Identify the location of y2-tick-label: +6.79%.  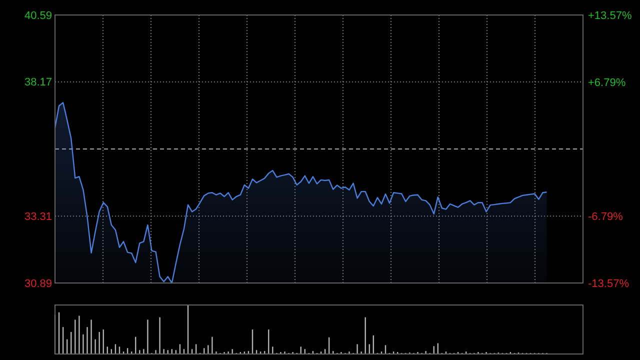
(607, 82).